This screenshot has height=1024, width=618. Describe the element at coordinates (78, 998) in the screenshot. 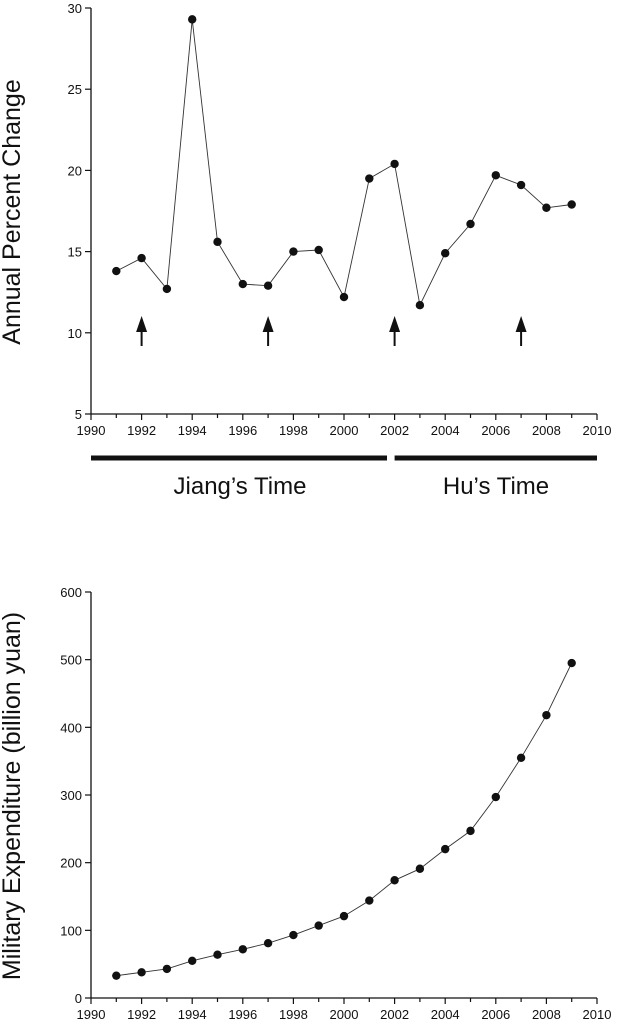

I see `y-tick-label: 0` at that location.